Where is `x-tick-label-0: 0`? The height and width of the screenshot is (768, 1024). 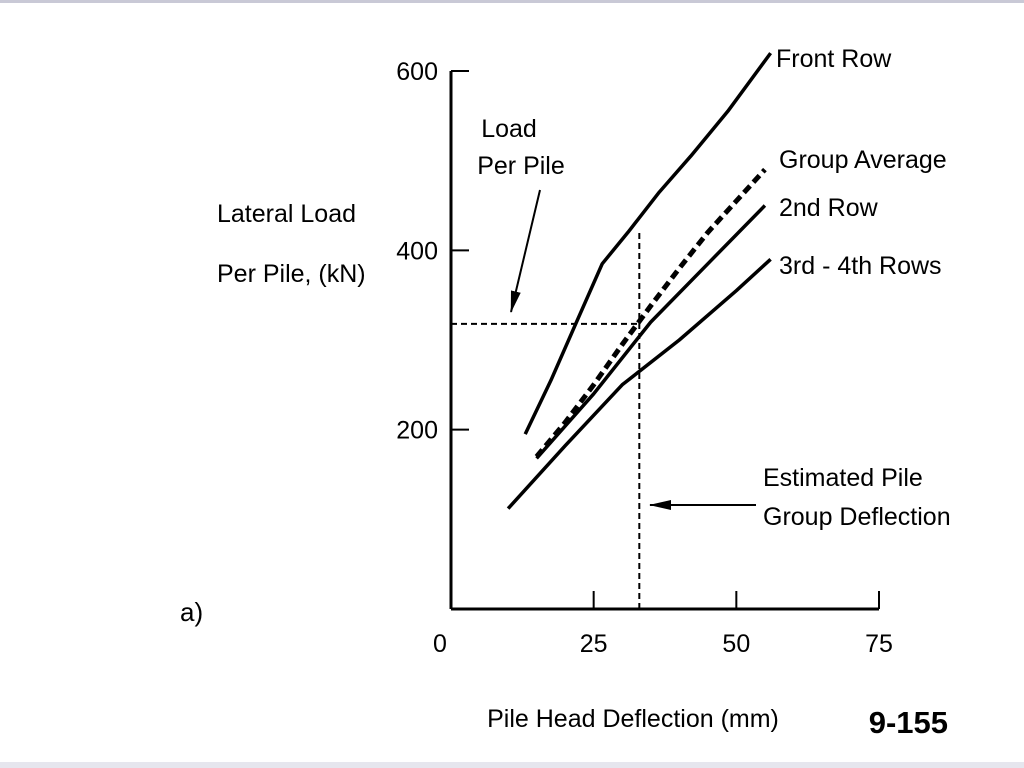 x-tick-label-0: 0 is located at coordinates (440, 644).